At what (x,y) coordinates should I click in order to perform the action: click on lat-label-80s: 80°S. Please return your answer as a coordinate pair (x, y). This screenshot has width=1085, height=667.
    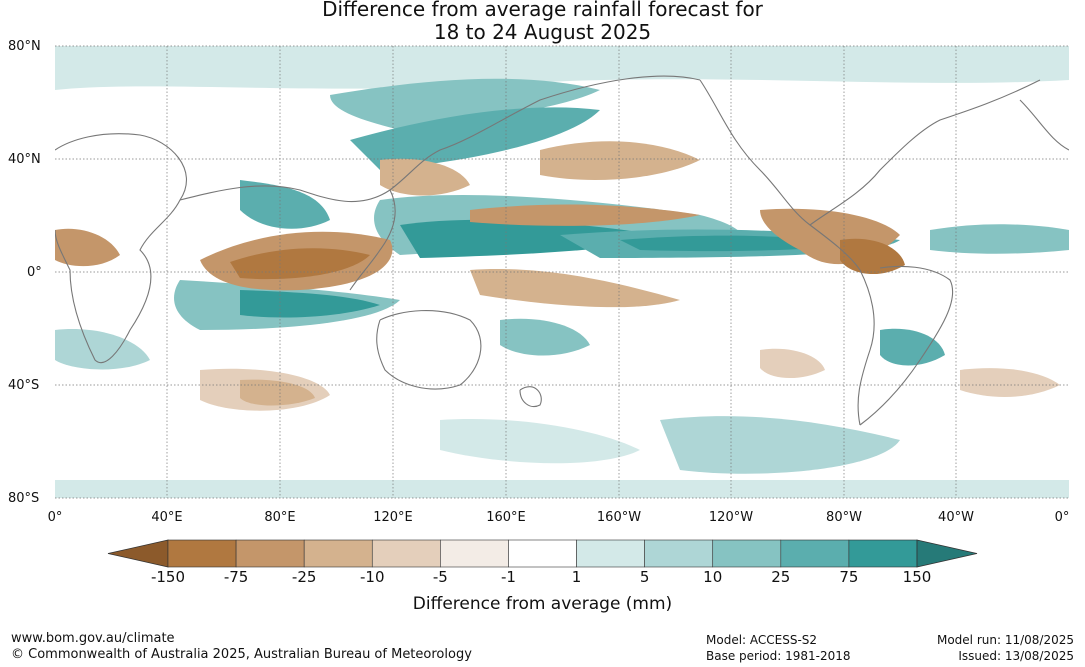
    Looking at the image, I should click on (24, 498).